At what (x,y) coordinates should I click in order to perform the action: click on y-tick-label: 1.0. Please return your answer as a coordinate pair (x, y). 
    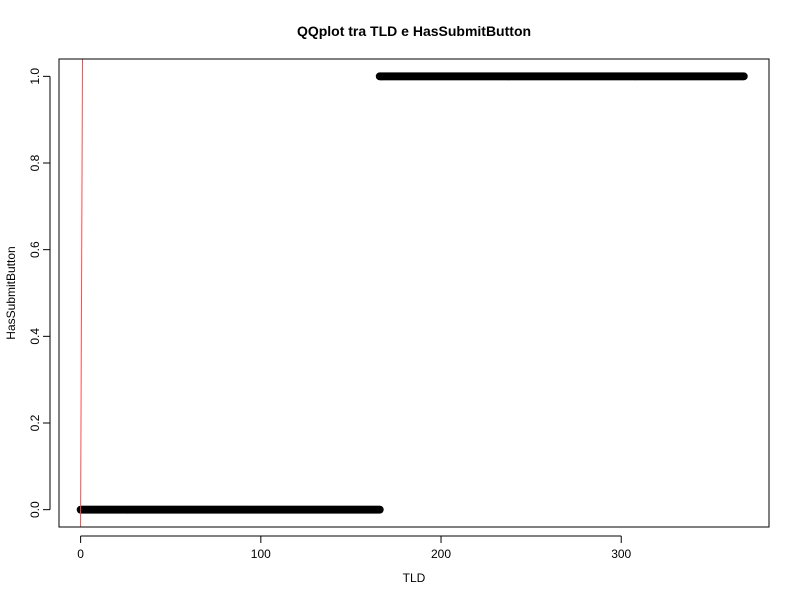
    Looking at the image, I should click on (35, 76).